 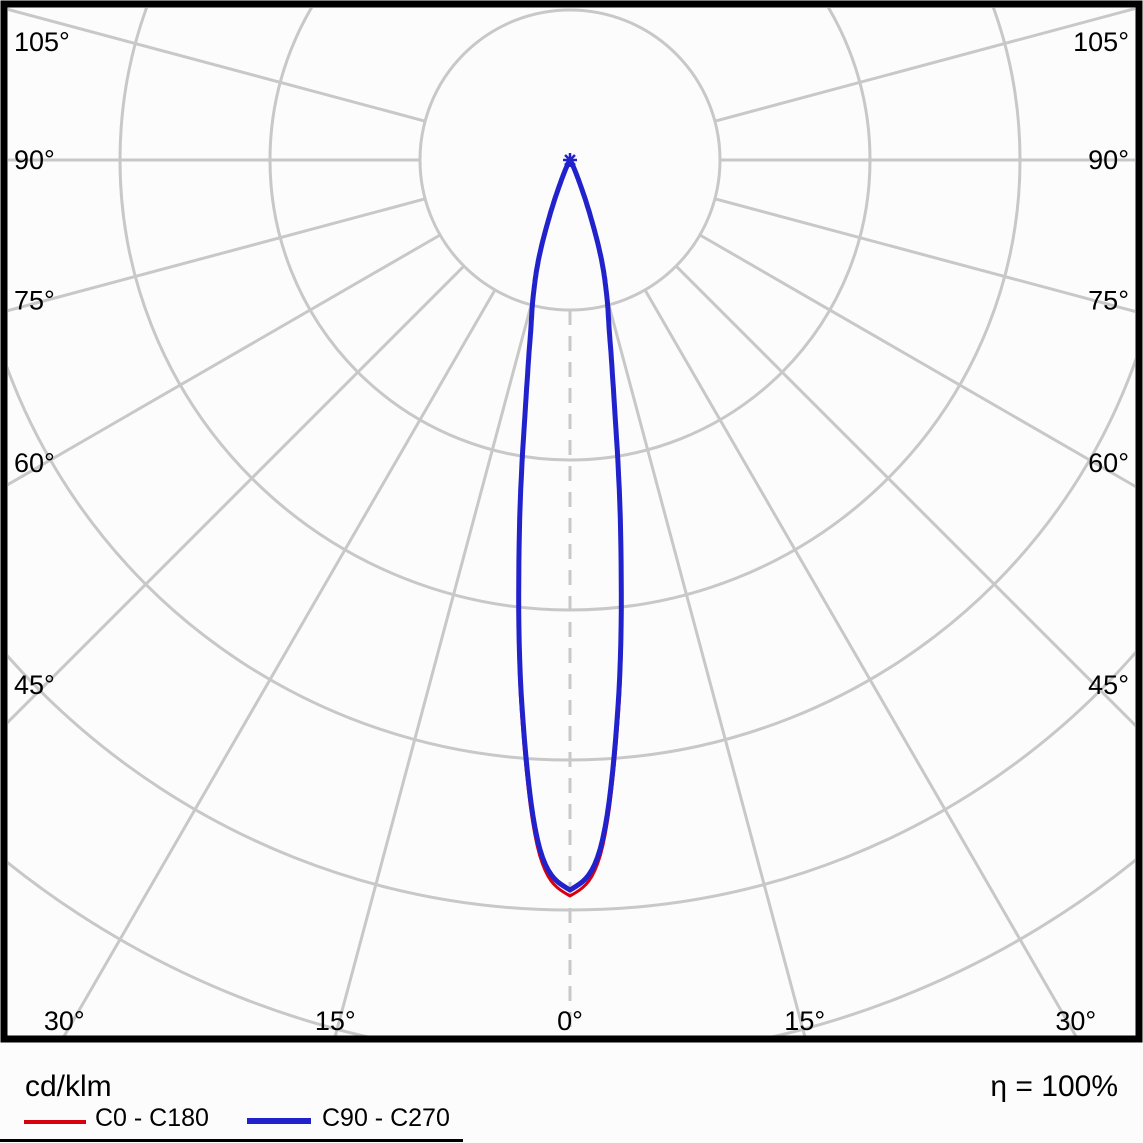 What do you see at coordinates (279, 1121) in the screenshot?
I see `legend-swatch-c90` at bounding box center [279, 1121].